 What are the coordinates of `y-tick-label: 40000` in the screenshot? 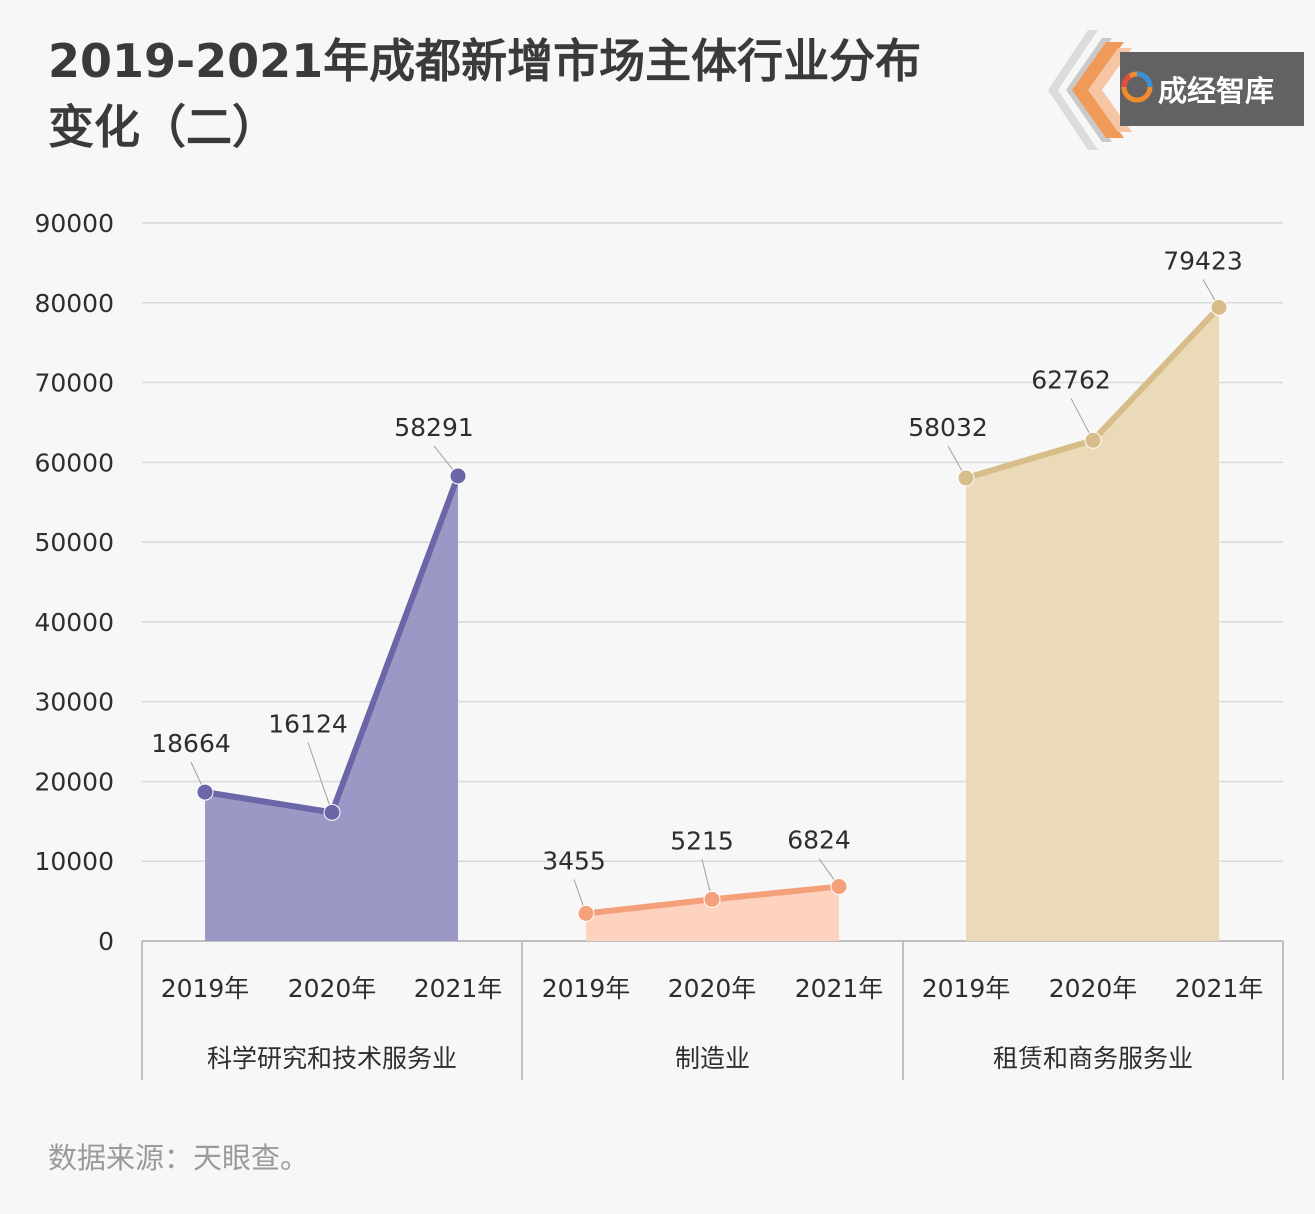 It's located at (74, 622).